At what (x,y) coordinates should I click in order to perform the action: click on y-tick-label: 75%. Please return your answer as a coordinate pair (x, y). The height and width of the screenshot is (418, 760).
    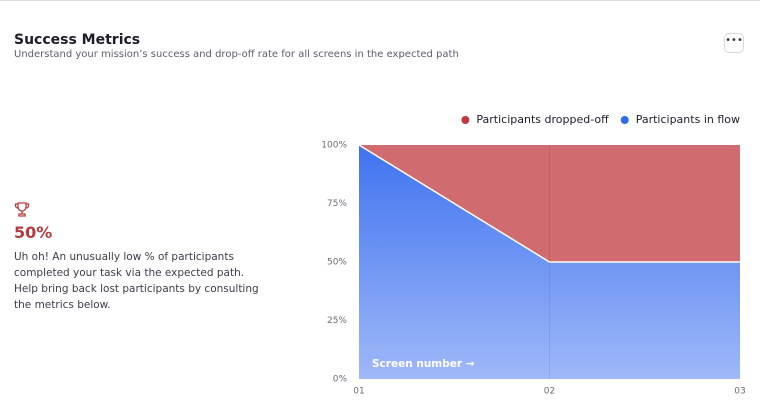
    Looking at the image, I should click on (337, 204).